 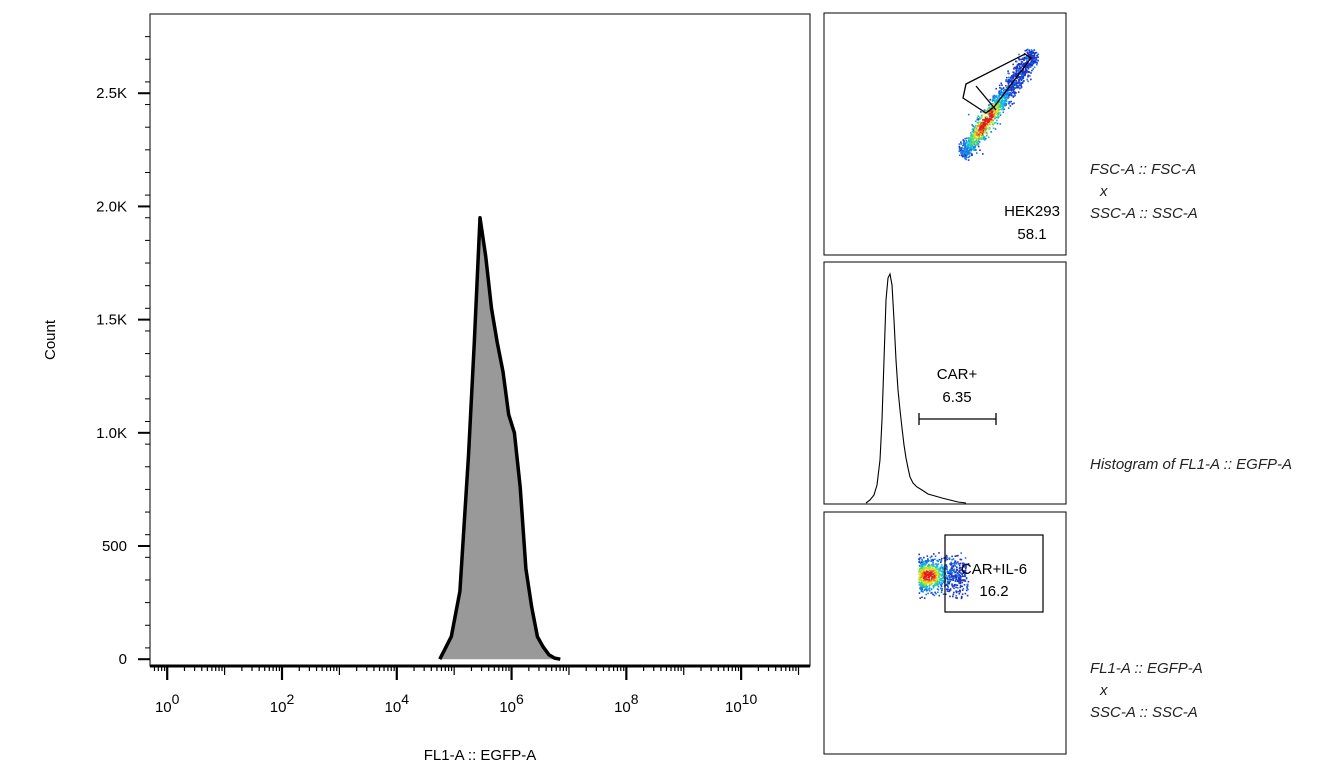 What do you see at coordinates (957, 374) in the screenshot?
I see `gate-name: CAR+` at bounding box center [957, 374].